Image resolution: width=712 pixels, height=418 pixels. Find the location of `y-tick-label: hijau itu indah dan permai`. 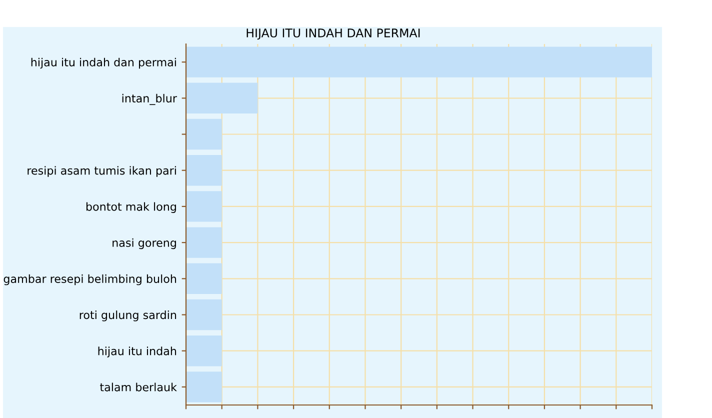

y-tick-label: hijau itu indah dan permai is located at coordinates (103, 63).